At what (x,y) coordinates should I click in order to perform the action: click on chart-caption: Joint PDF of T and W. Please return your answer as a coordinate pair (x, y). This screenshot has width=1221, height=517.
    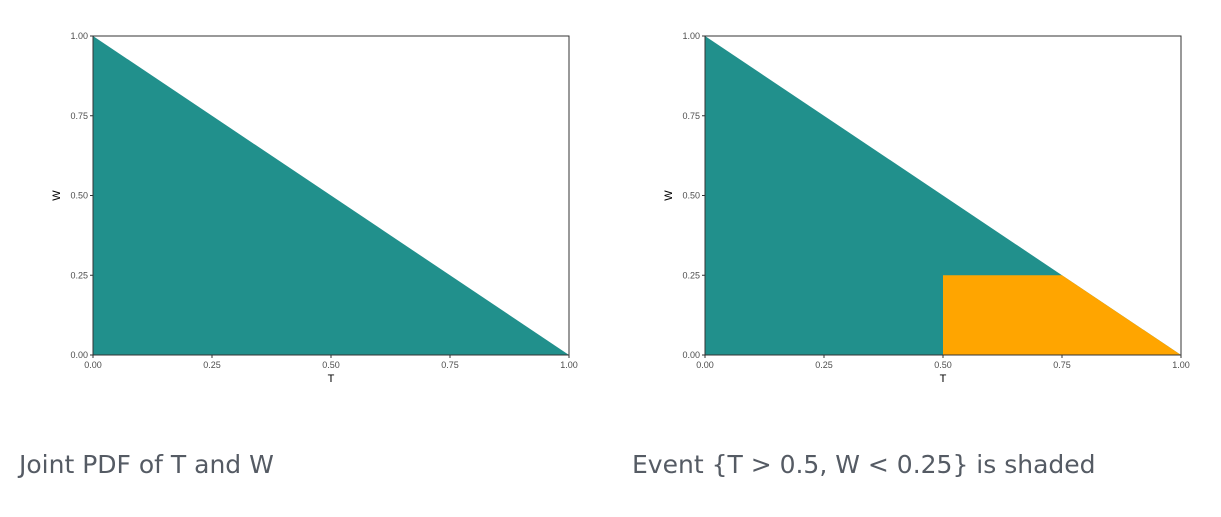
    Looking at the image, I should click on (146, 464).